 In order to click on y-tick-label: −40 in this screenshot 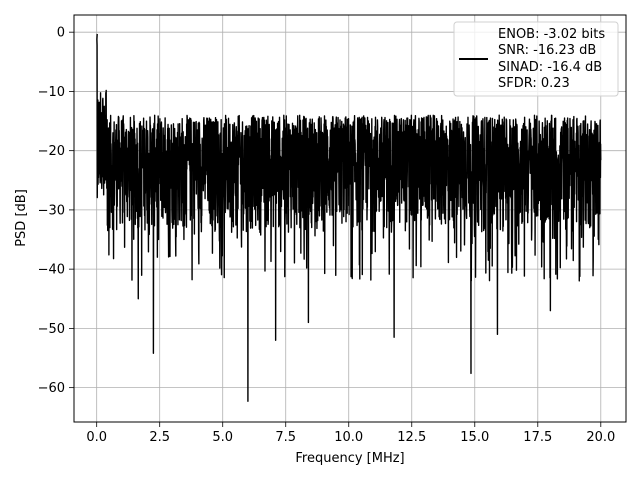, I will do `click(51, 270)`.